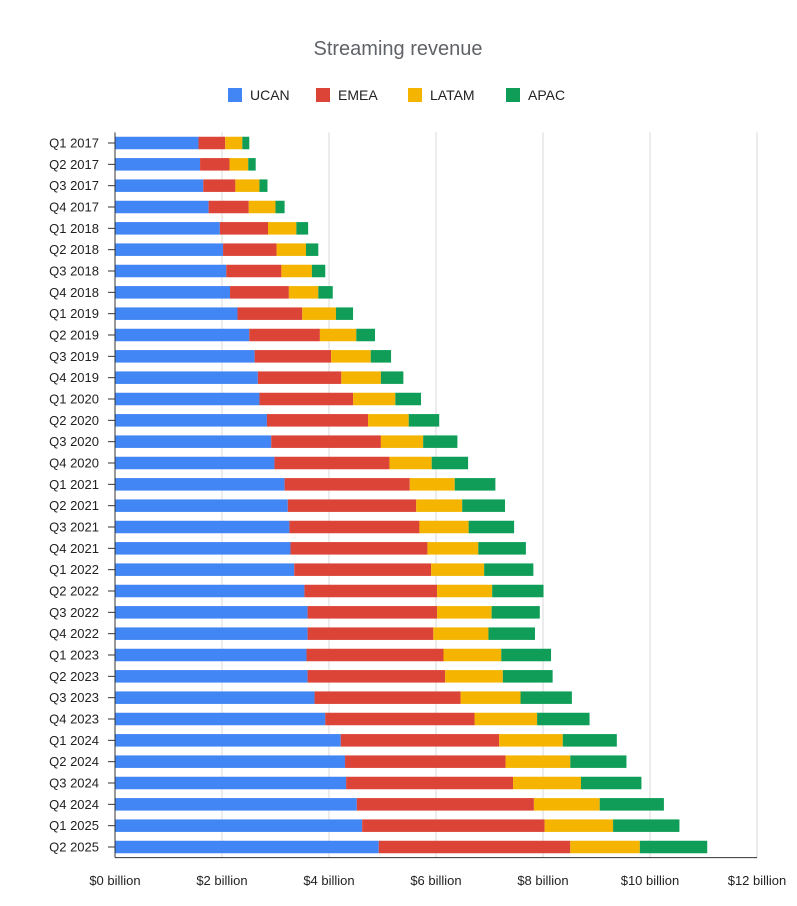 Image resolution: width=797 pixels, height=906 pixels. What do you see at coordinates (74, 740) in the screenshot?
I see `y-tick-label: Q1 2024` at bounding box center [74, 740].